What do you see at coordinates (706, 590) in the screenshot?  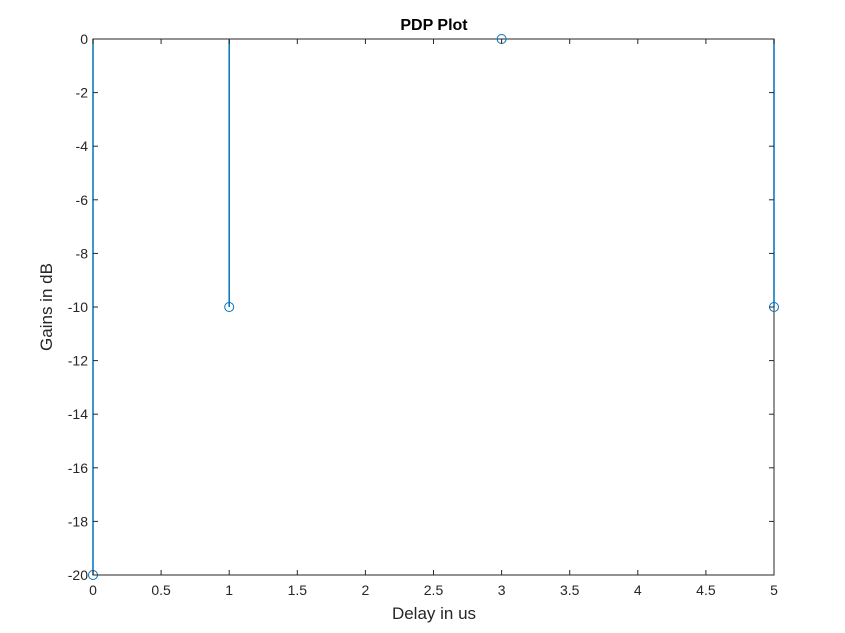 I see `x-tick-label: 4.5` at bounding box center [706, 590].